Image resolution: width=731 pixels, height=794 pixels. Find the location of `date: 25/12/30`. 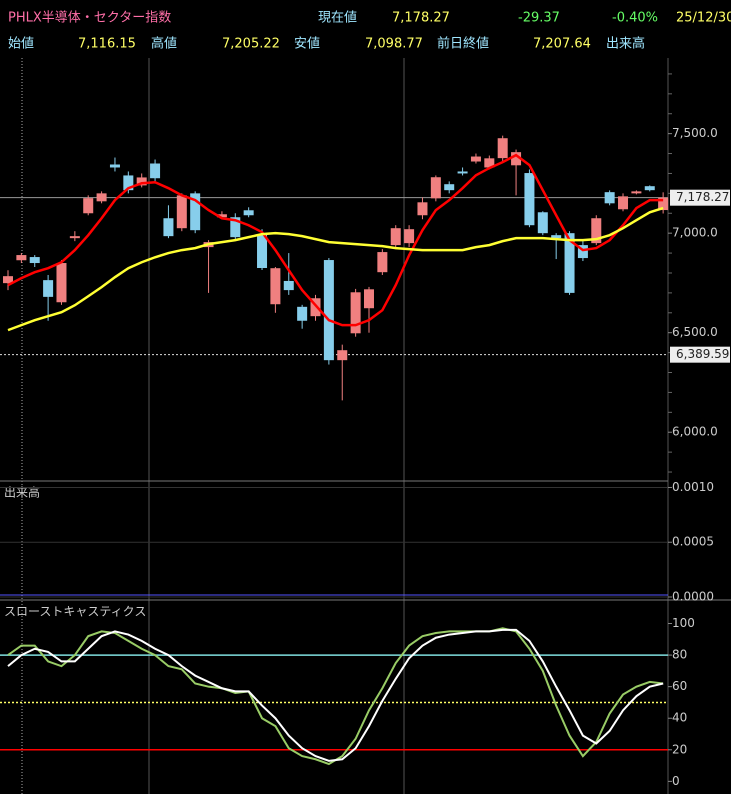

date: 25/12/30 is located at coordinates (703, 18).